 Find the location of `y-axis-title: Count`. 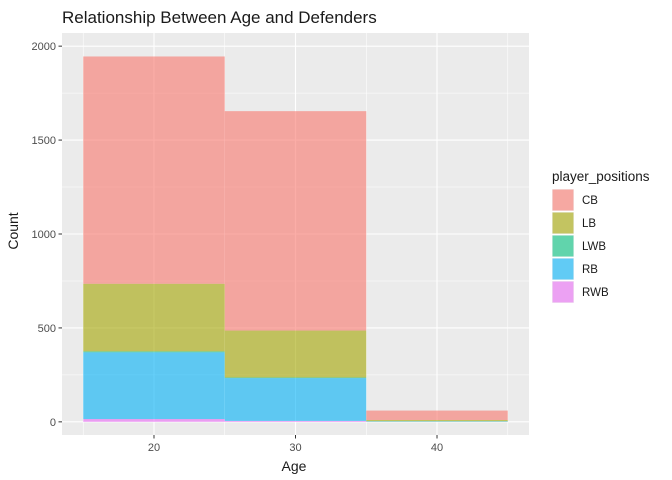

y-axis-title: Count is located at coordinates (13, 230).